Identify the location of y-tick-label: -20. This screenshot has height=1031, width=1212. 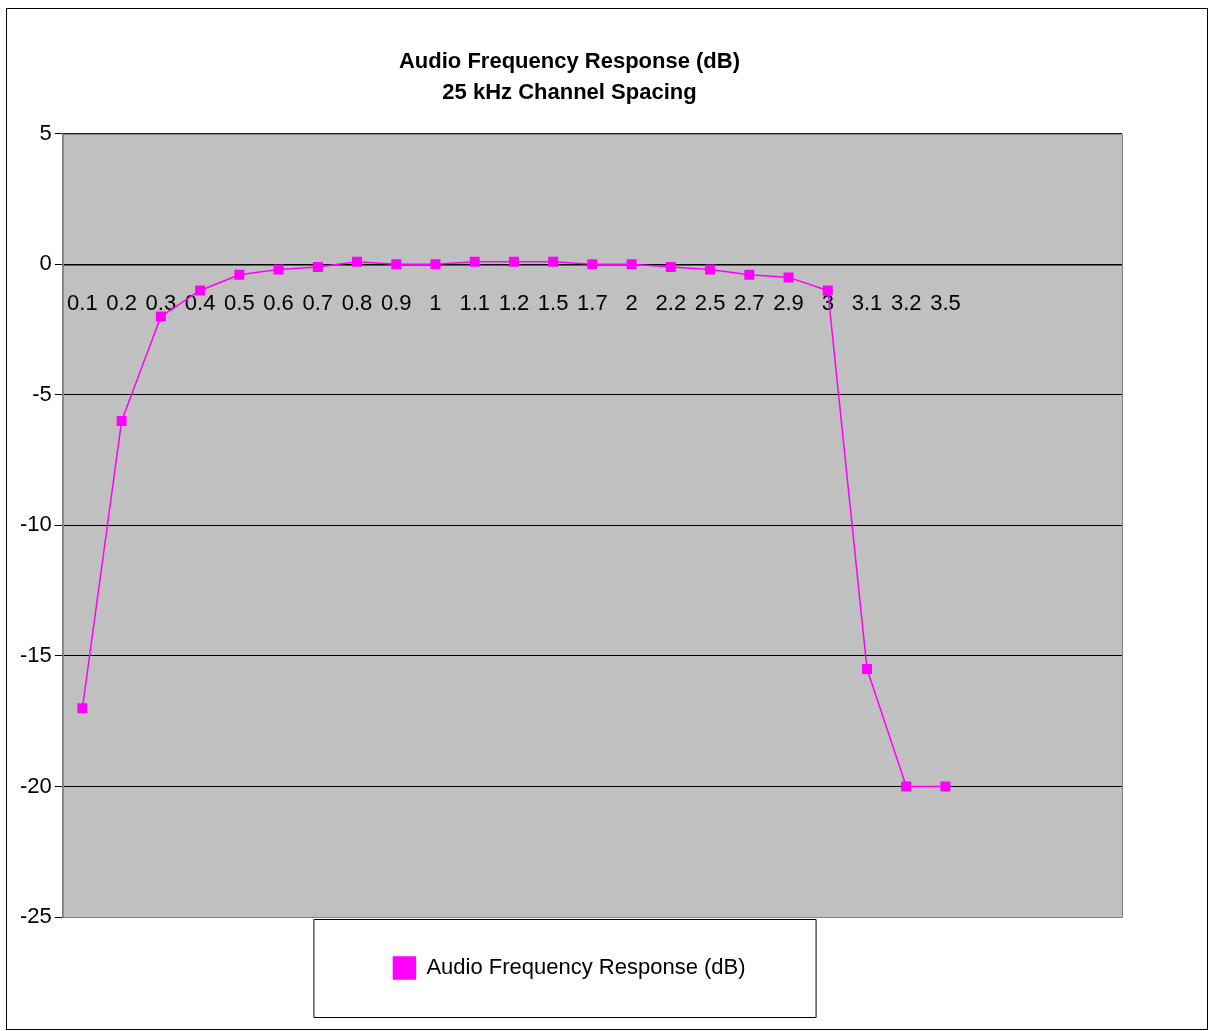
(36, 785).